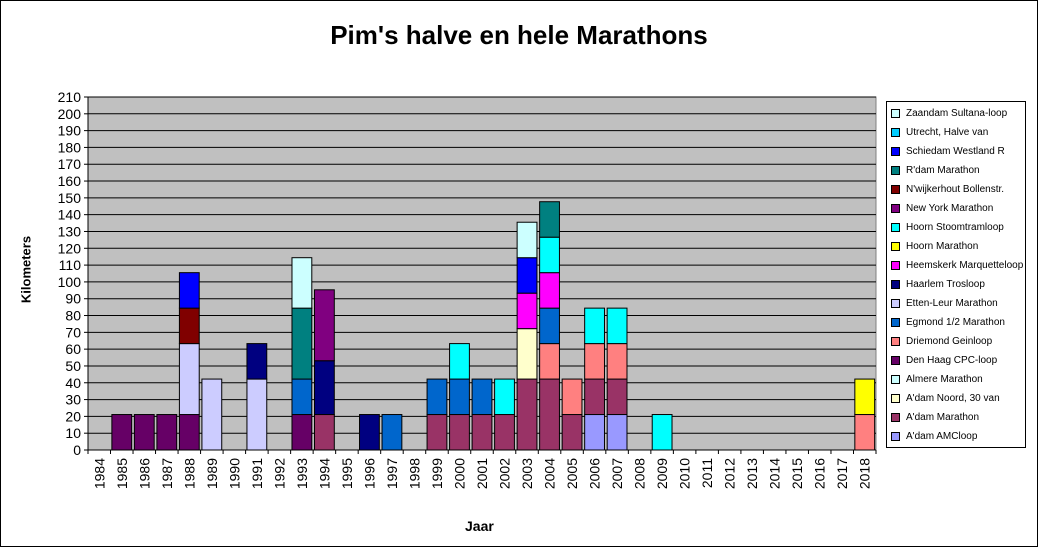 This screenshot has width=1038, height=547. I want to click on y-tick-label: 40, so click(73, 383).